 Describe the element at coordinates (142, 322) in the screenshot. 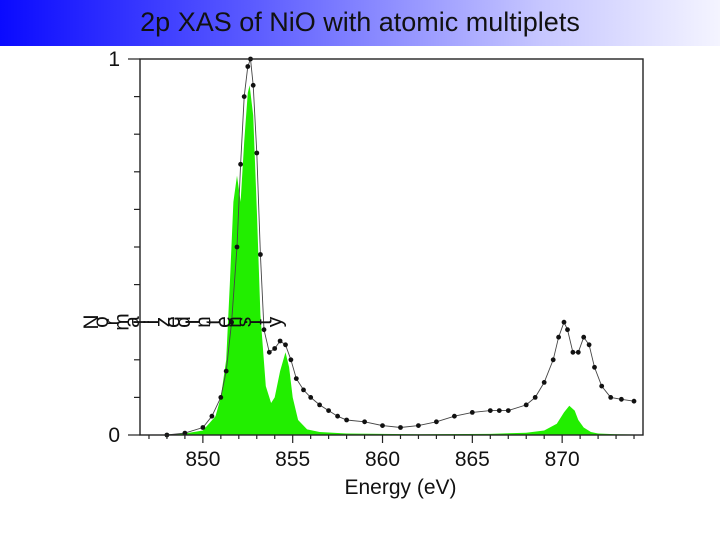

I see `y-axis-title-char: l` at that location.